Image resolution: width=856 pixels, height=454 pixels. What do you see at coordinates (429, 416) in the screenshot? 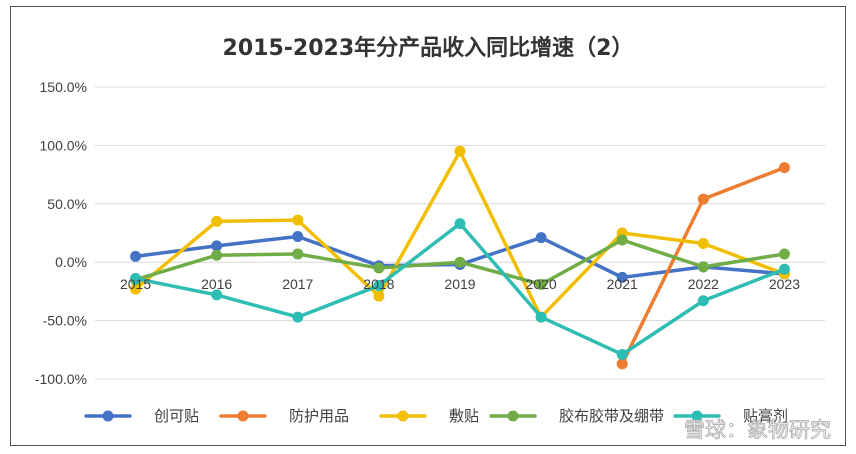
I see `legend-item: 敷贴` at bounding box center [429, 416].